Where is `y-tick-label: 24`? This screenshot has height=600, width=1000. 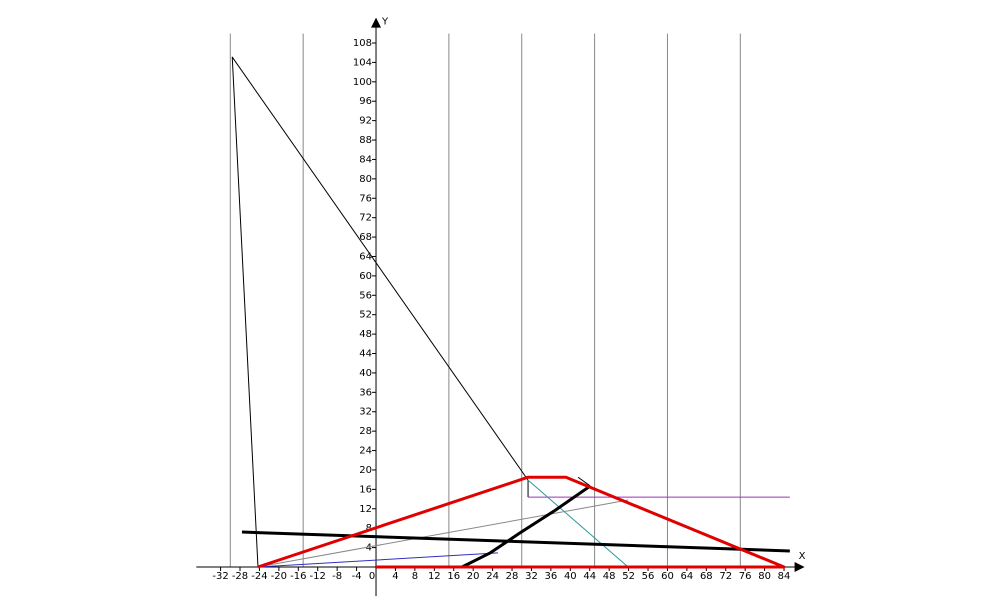
y-tick-label: 24 is located at coordinates (365, 451).